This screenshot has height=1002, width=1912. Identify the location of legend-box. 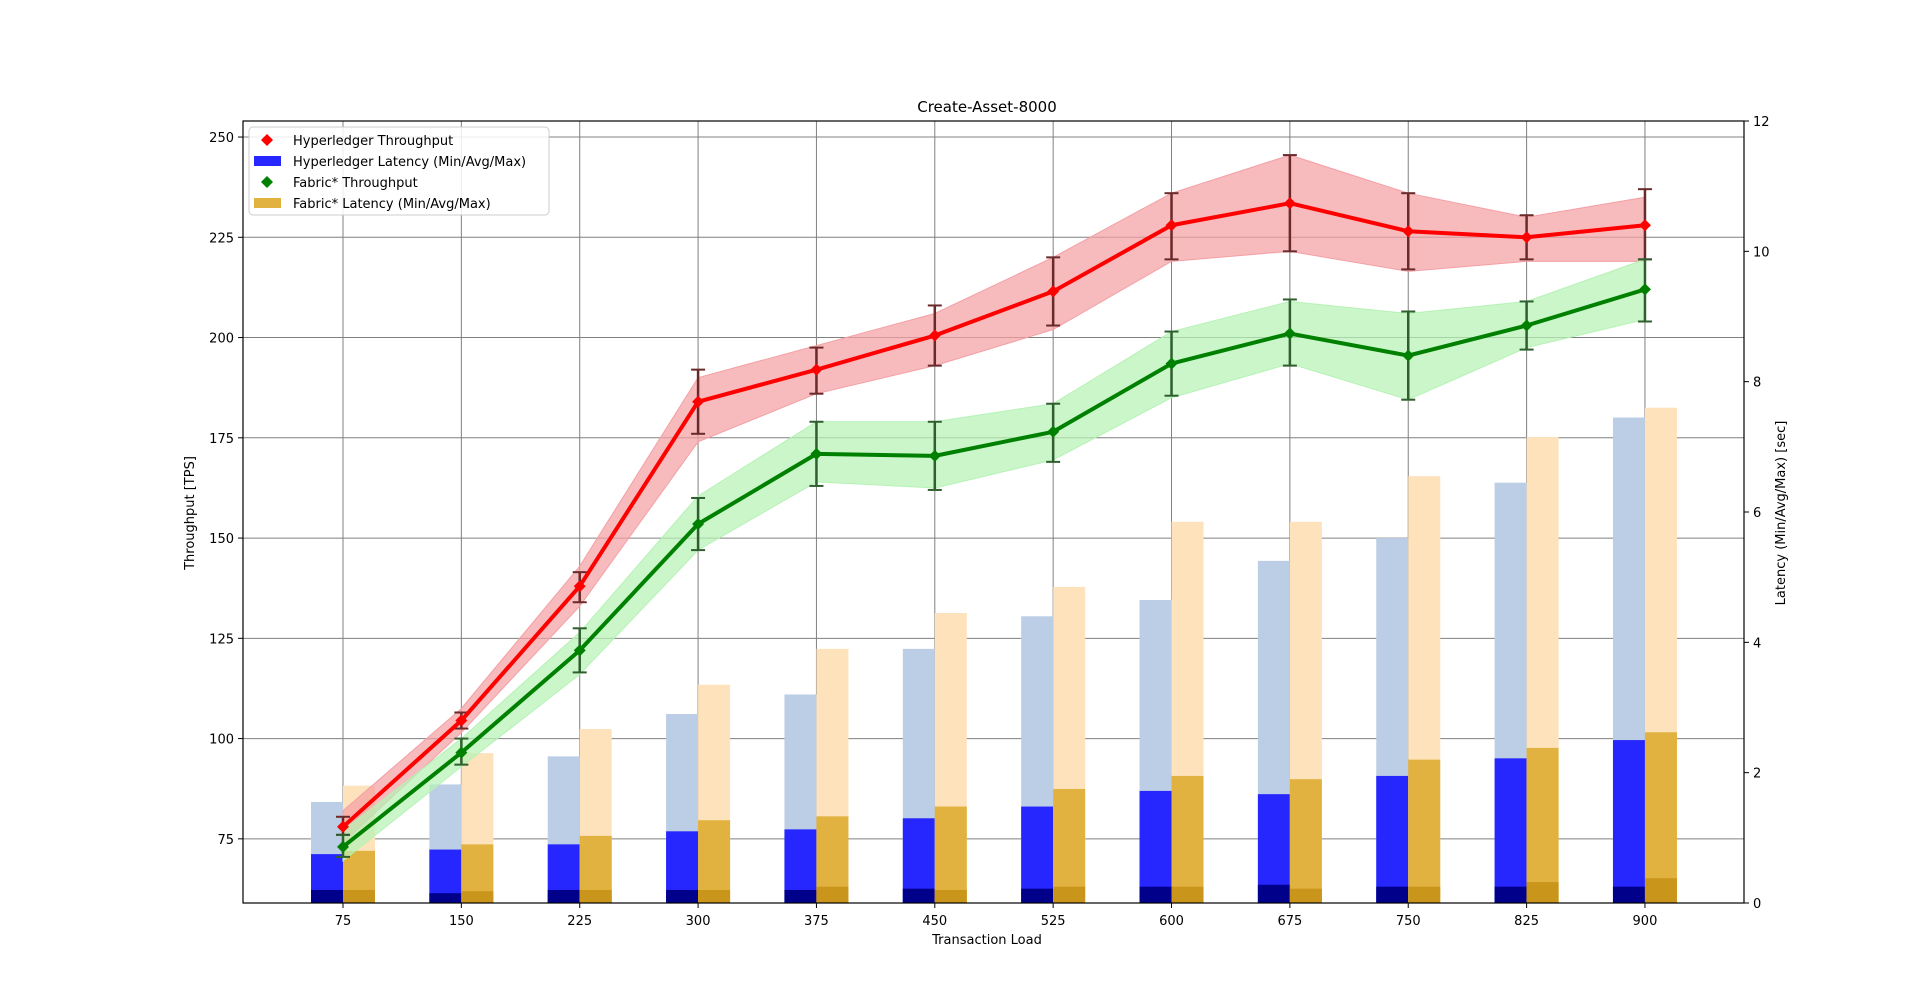
(399, 171).